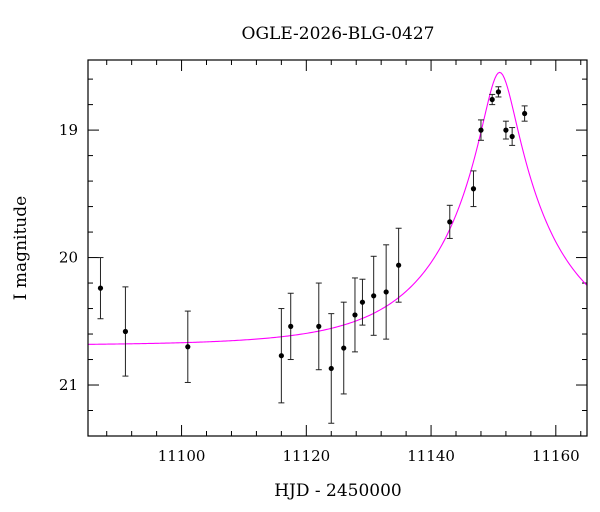  Describe the element at coordinates (182, 456) in the screenshot. I see `x-tick-label: 11100` at that location.